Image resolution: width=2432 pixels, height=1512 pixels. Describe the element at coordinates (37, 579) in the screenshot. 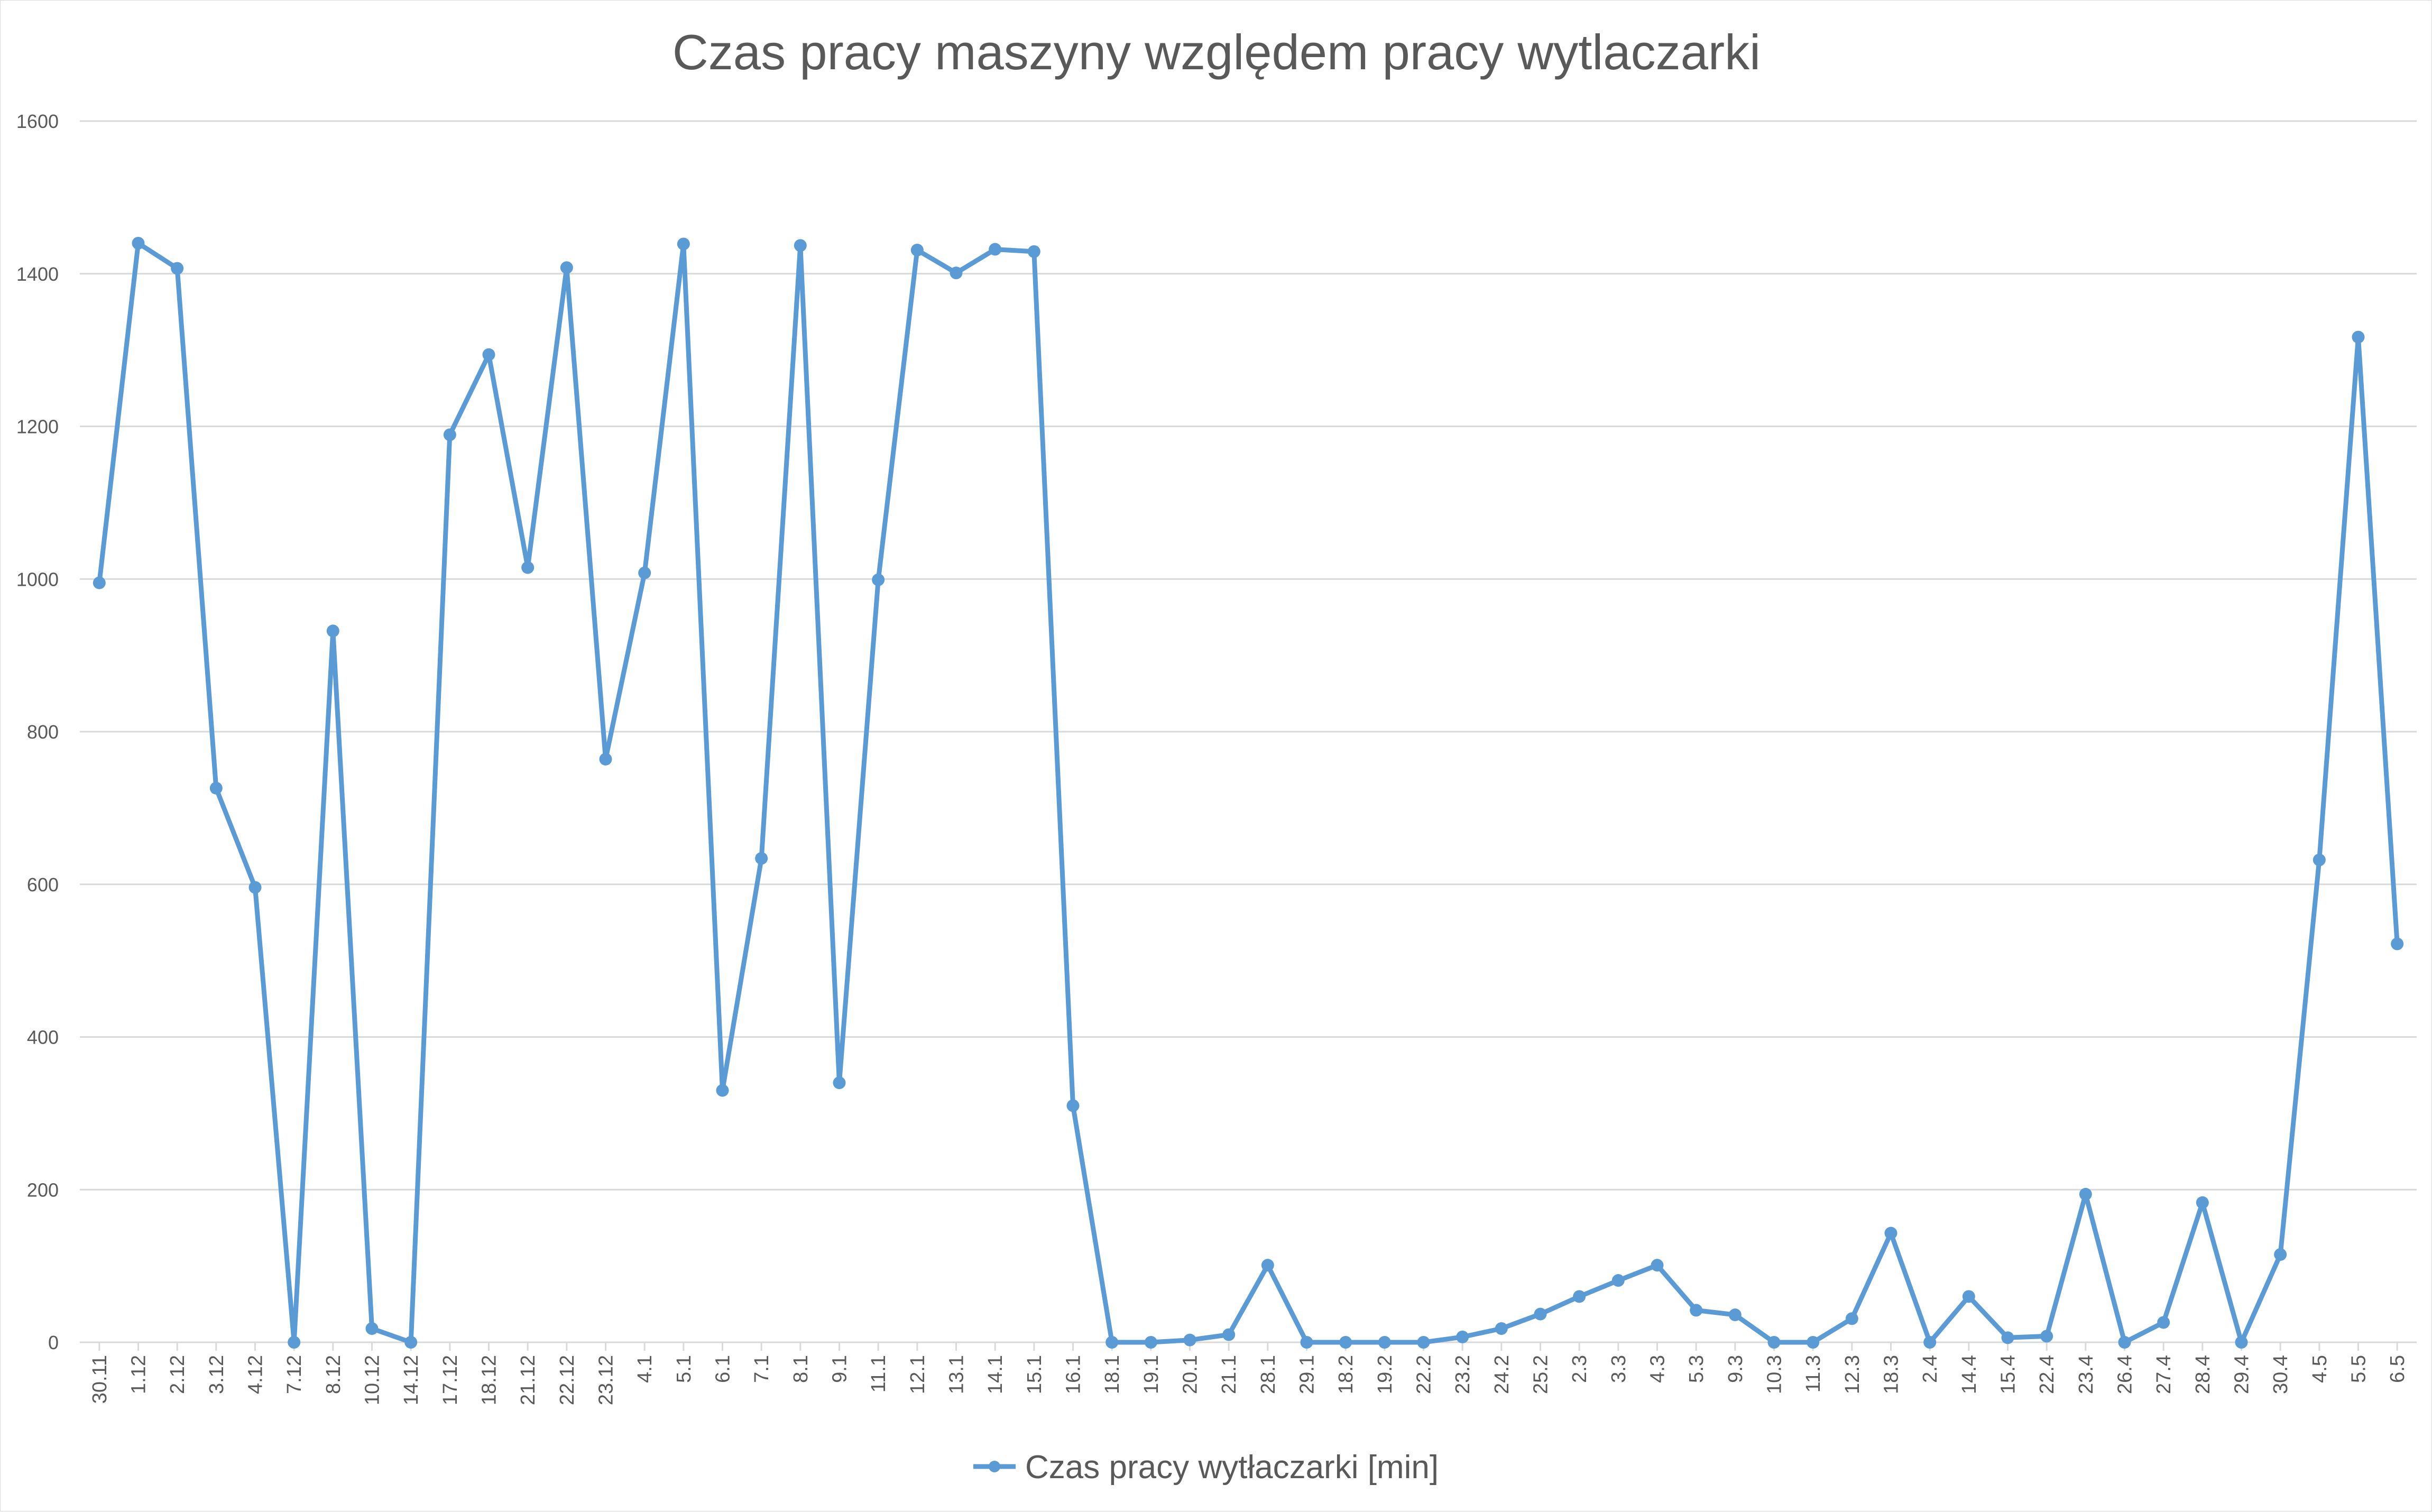

I see `y-tick-label: 1000` at that location.